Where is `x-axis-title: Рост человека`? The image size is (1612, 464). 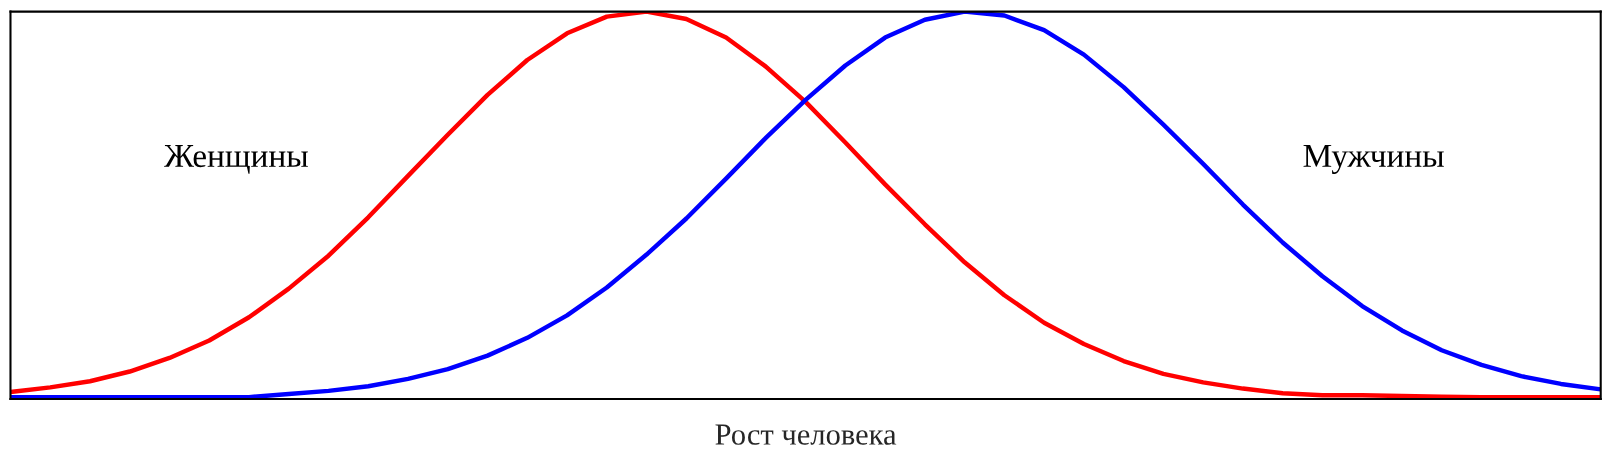 x-axis-title: Рост человека is located at coordinates (806, 434).